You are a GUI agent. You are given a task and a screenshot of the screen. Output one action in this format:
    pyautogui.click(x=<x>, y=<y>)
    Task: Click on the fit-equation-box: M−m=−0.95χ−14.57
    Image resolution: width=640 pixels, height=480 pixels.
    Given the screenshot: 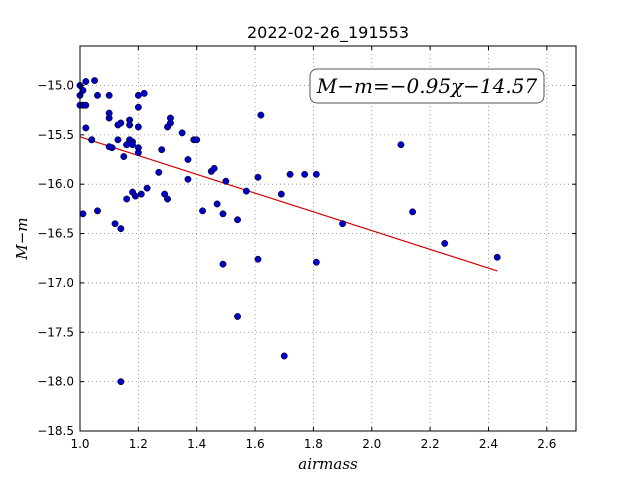 What is the action you would take?
    pyautogui.click(x=427, y=86)
    